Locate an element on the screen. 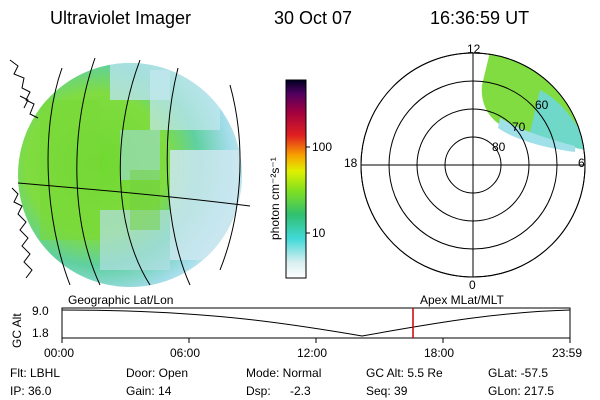 The image size is (600, 400). xtick-0600: 06:00 is located at coordinates (185, 353).